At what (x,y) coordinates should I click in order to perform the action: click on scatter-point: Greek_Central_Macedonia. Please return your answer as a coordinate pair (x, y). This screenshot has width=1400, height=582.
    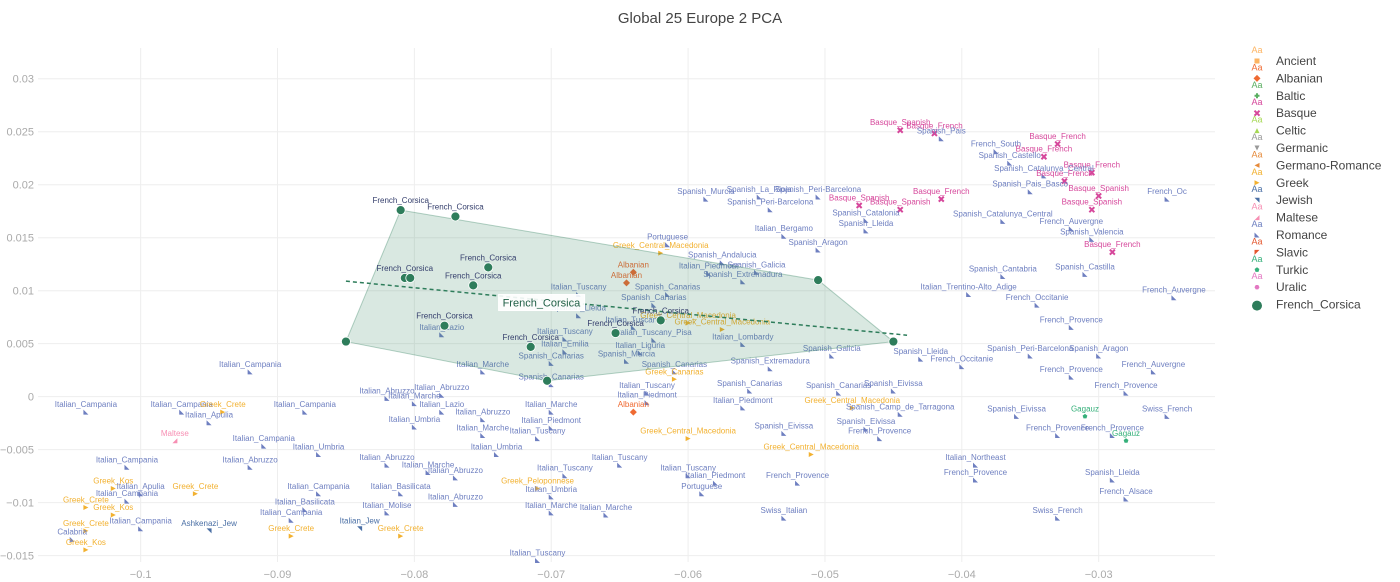
    Looking at the image, I should click on (853, 403).